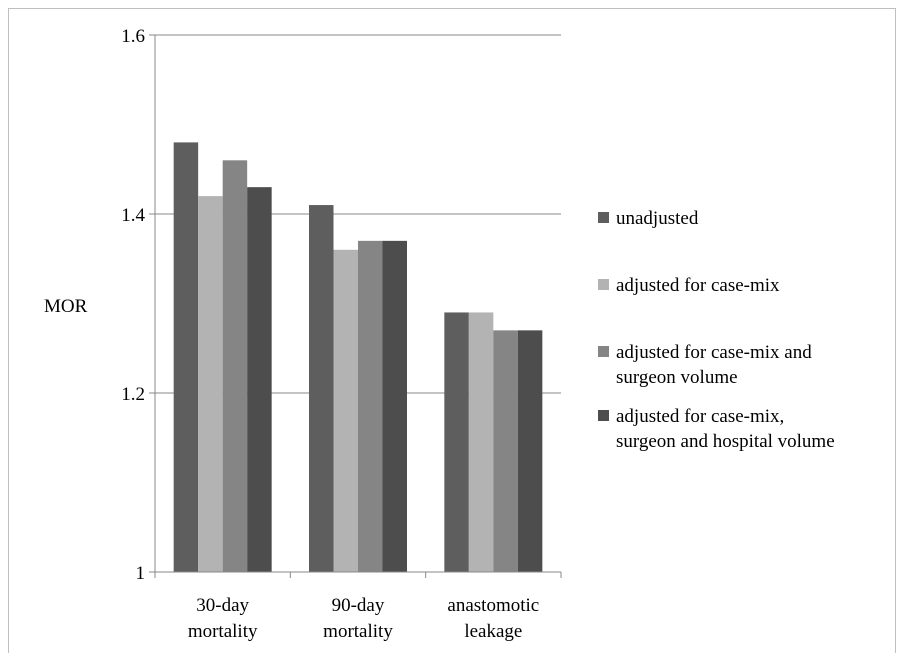 The image size is (906, 653). I want to click on y-axis-label: MOR, so click(66, 306).